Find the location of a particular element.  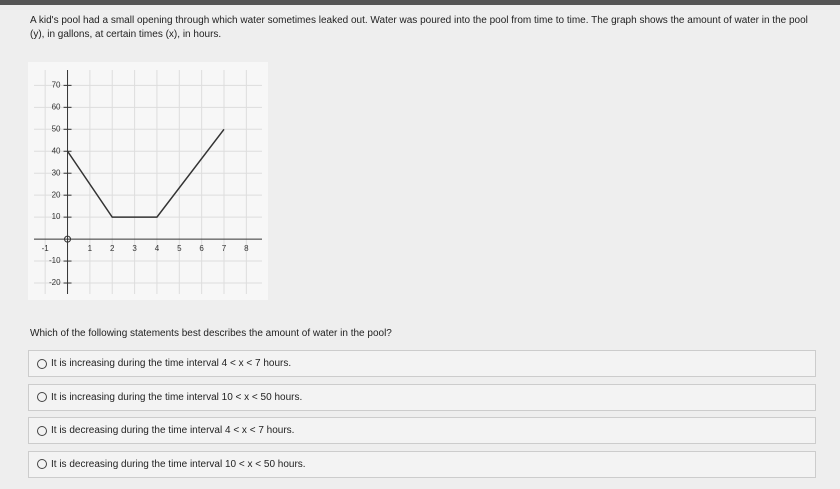

y-tick-label: 50 is located at coordinates (56, 128).